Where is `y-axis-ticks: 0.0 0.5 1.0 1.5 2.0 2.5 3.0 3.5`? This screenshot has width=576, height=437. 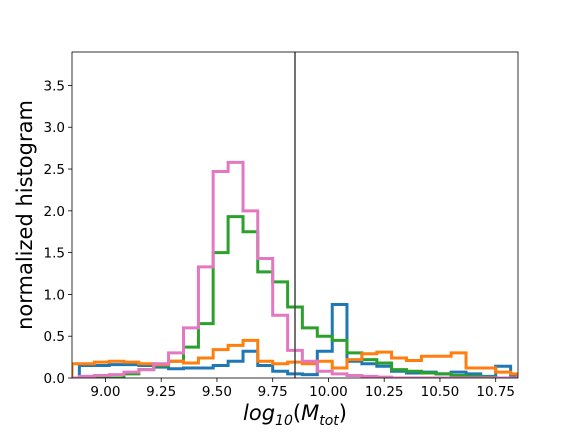
y-axis-ticks: 0.0 0.5 1.0 1.5 2.0 2.5 3.0 3.5 is located at coordinates (58, 232).